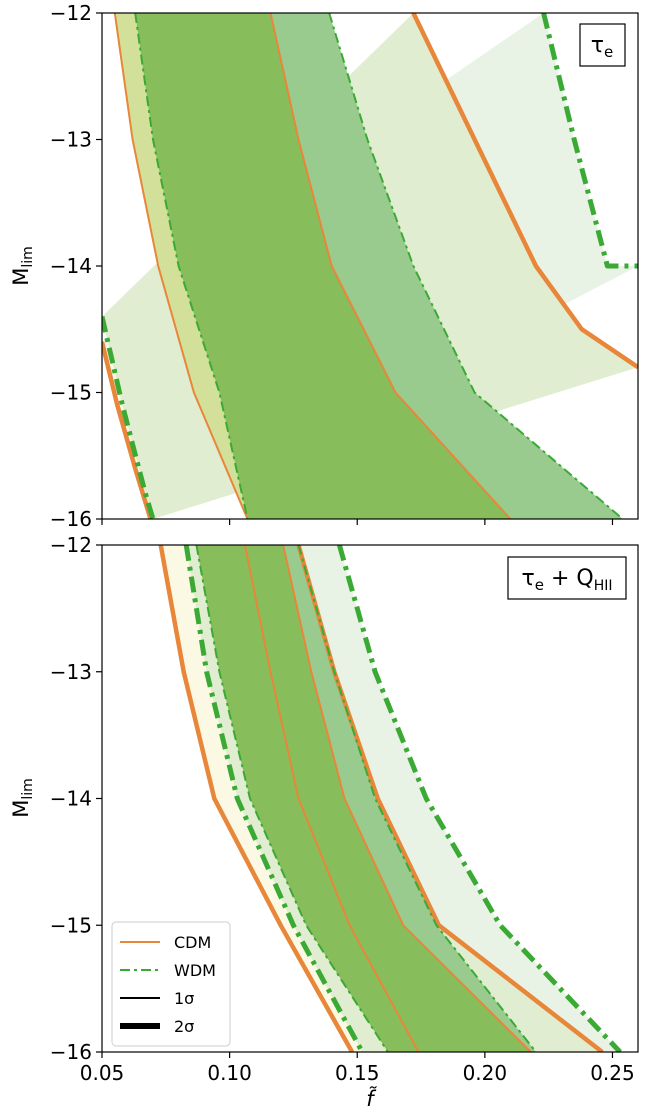  I want to click on legend: CDM WDM 1σ 2σ, so click(171, 984).